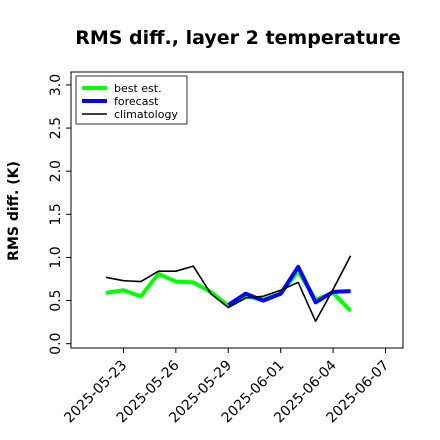  What do you see at coordinates (56, 171) in the screenshot?
I see `y-tick-label: 2.0` at bounding box center [56, 171].